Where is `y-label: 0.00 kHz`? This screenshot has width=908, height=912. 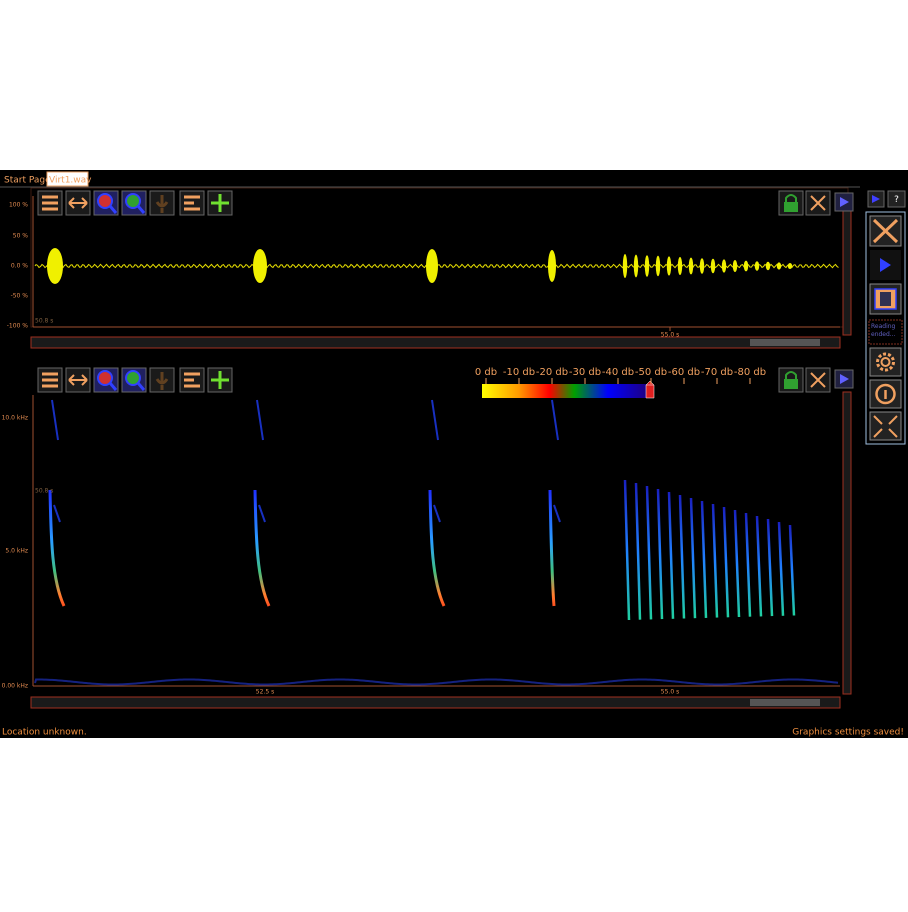
y-label: 0.00 kHz is located at coordinates (15, 686).